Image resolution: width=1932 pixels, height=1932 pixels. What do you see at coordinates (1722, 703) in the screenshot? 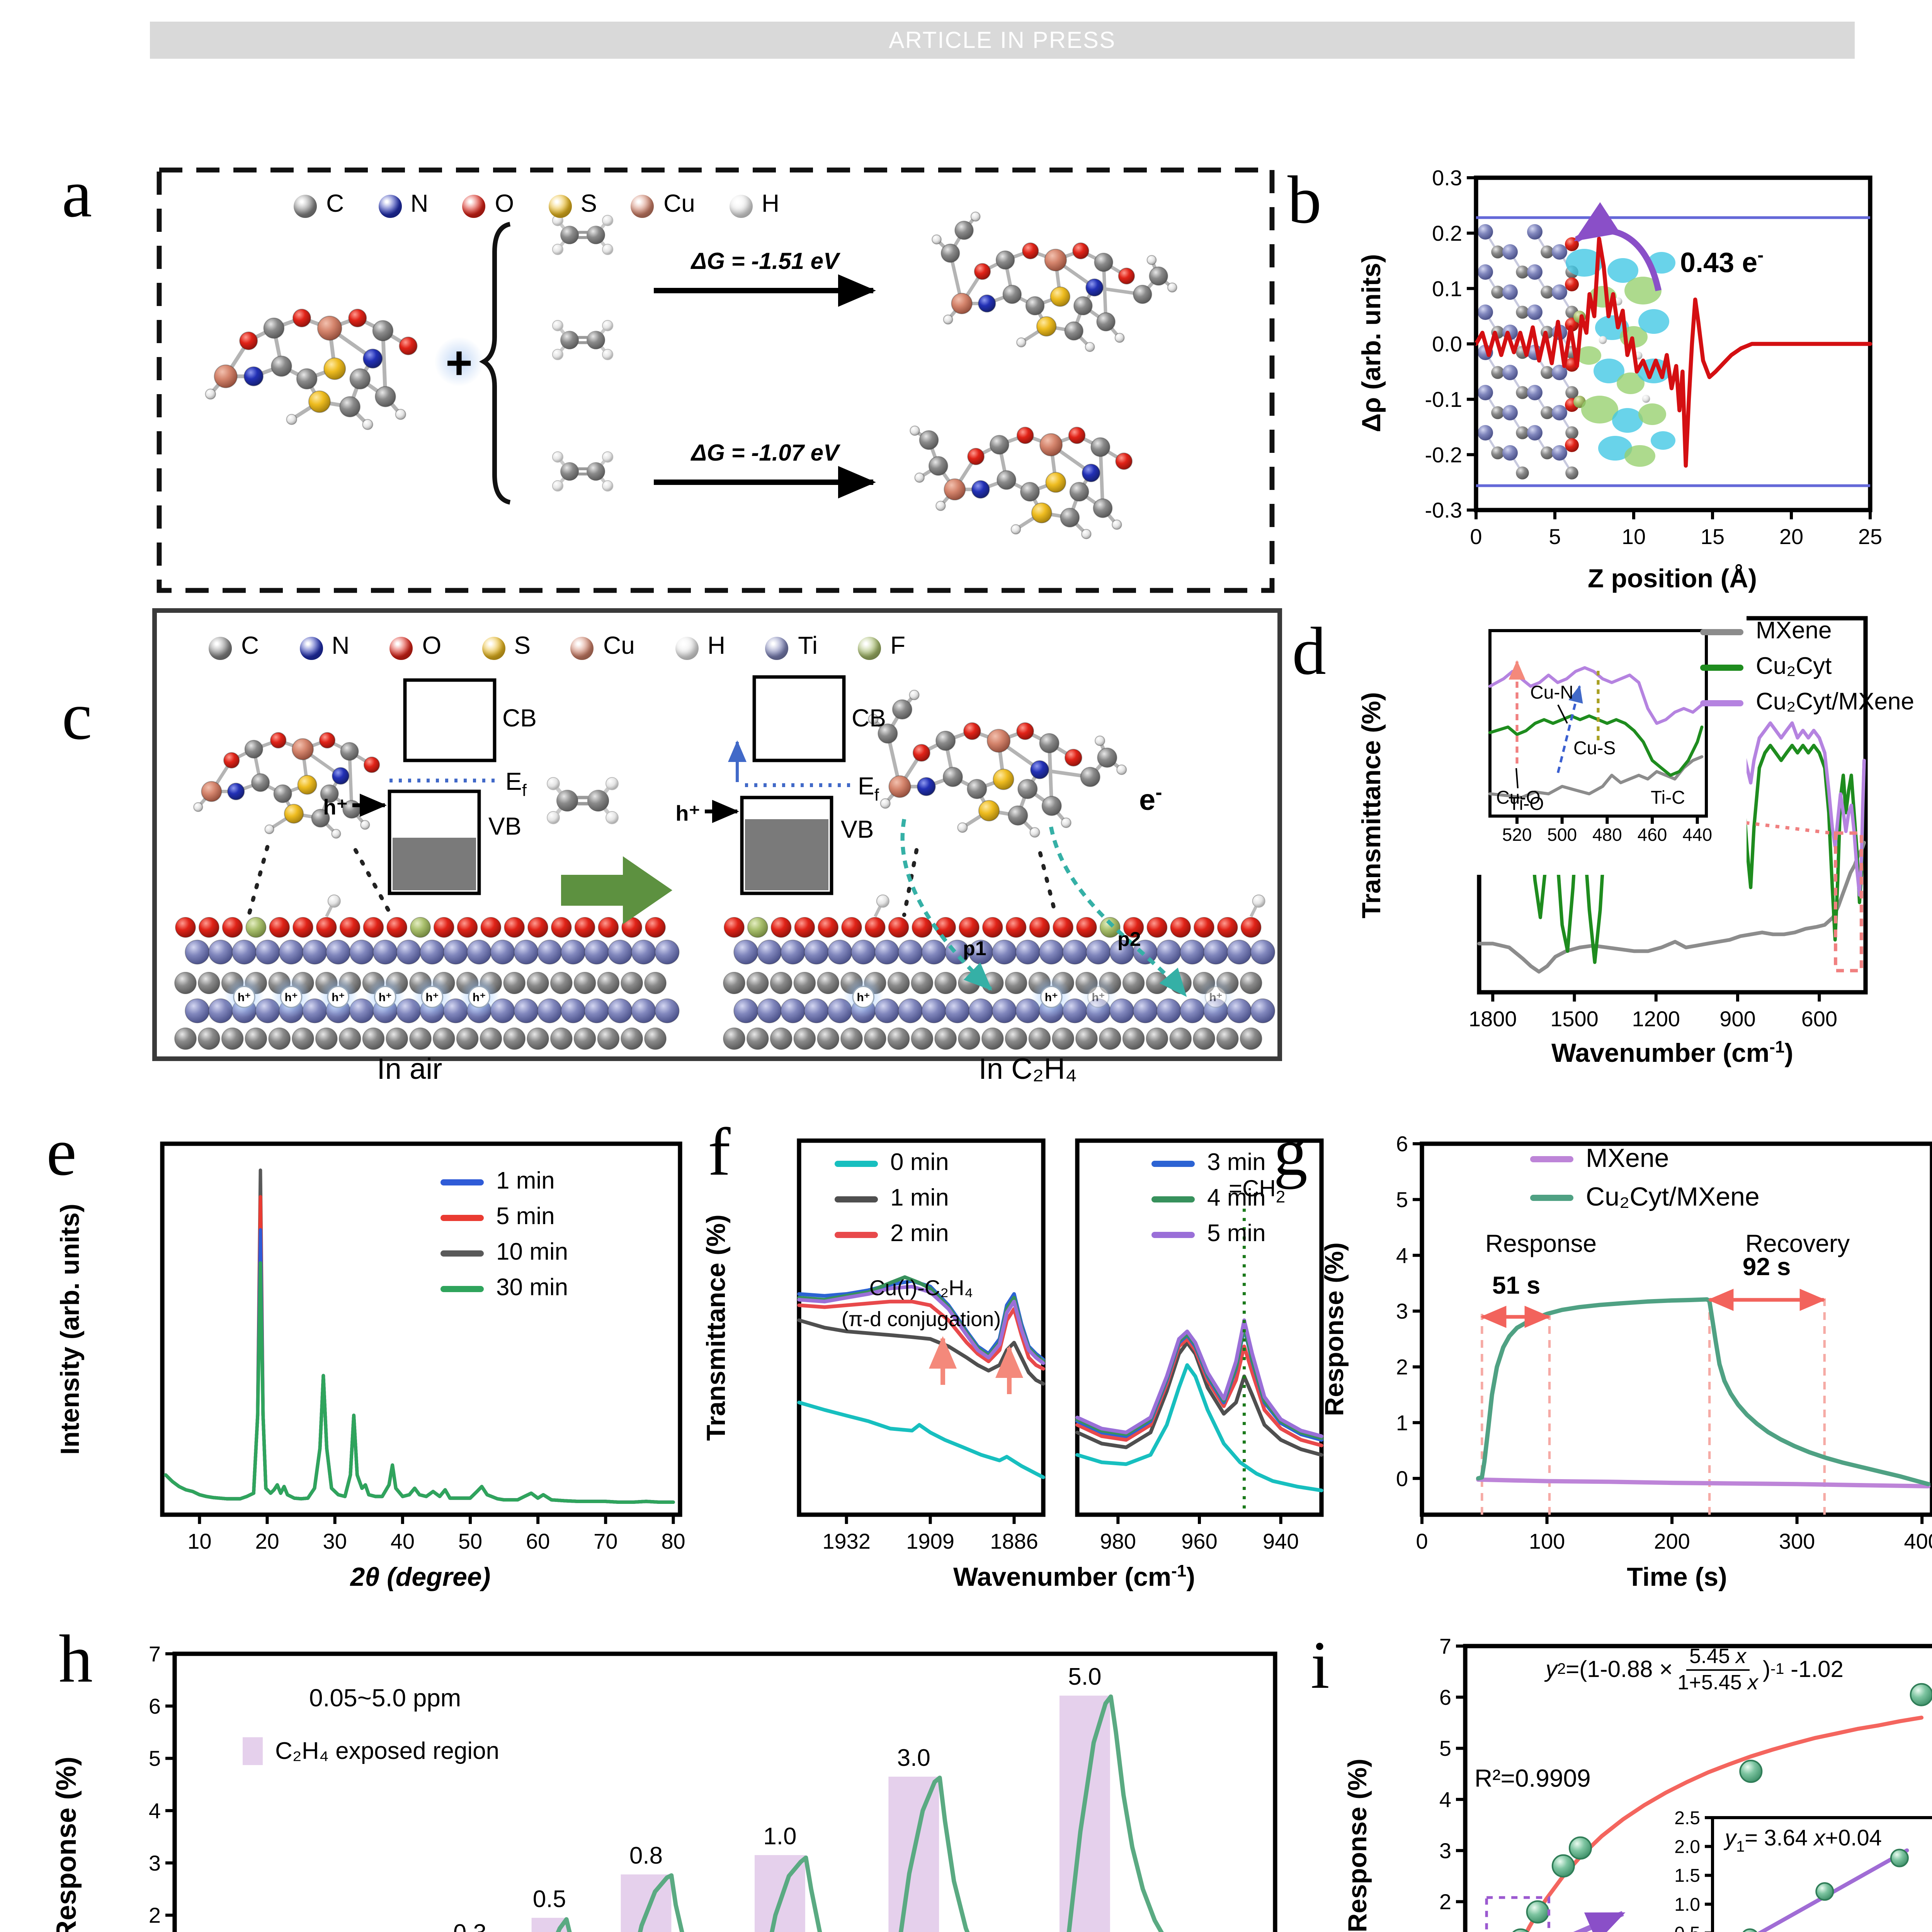
I see `cu2cyt-mxene-line-swatch` at bounding box center [1722, 703].